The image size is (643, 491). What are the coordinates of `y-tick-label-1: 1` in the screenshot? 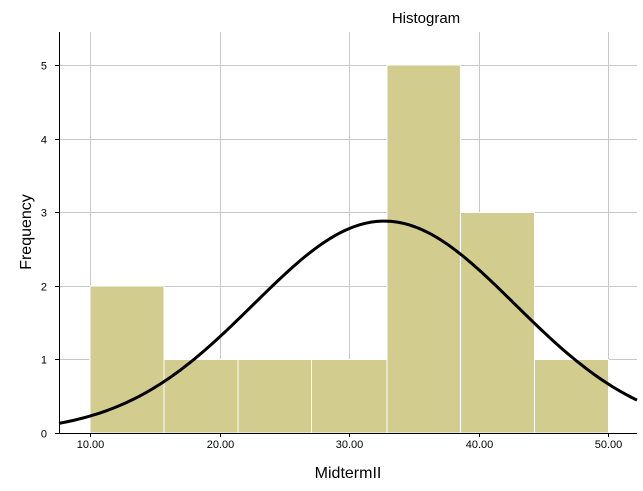 It's located at (44, 361).